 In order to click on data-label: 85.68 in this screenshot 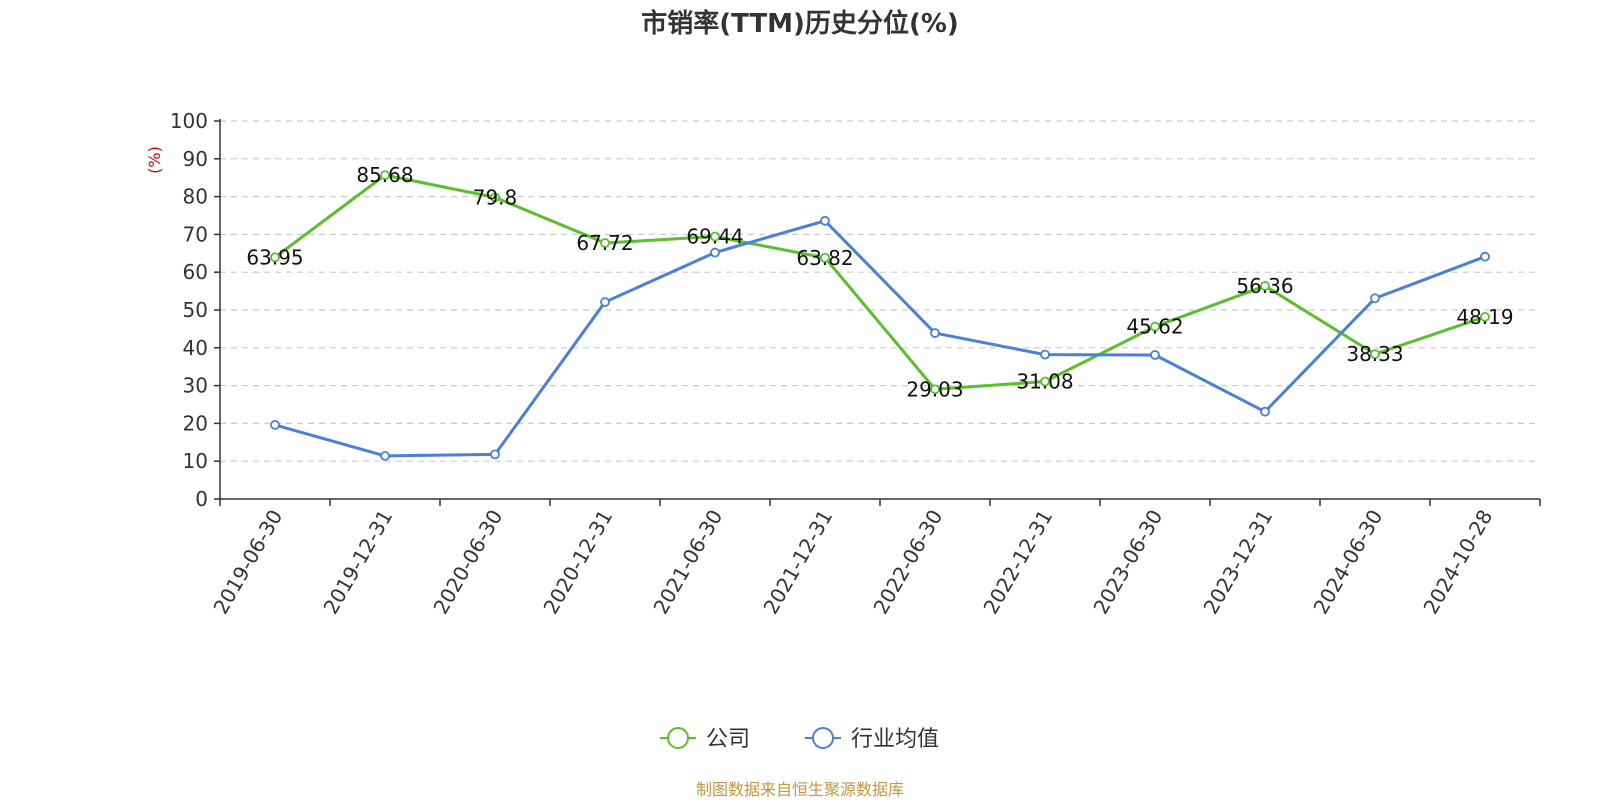, I will do `click(384, 175)`.